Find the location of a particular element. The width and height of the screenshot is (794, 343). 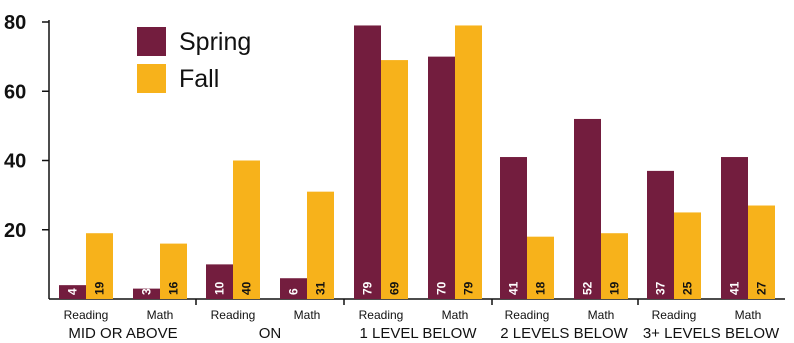

group-label: 1 LEVEL BELOW is located at coordinates (419, 333).